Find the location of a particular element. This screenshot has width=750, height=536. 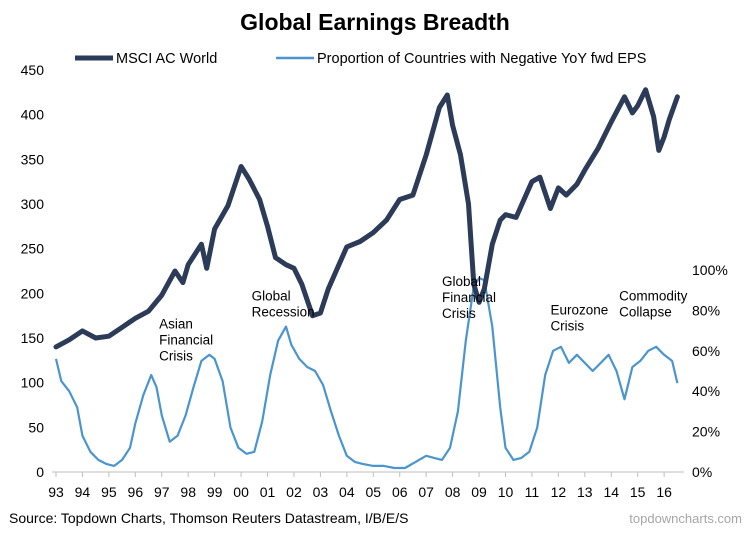

right-axis: 0% 20% 40% 60% 80% 100% is located at coordinates (710, 371).